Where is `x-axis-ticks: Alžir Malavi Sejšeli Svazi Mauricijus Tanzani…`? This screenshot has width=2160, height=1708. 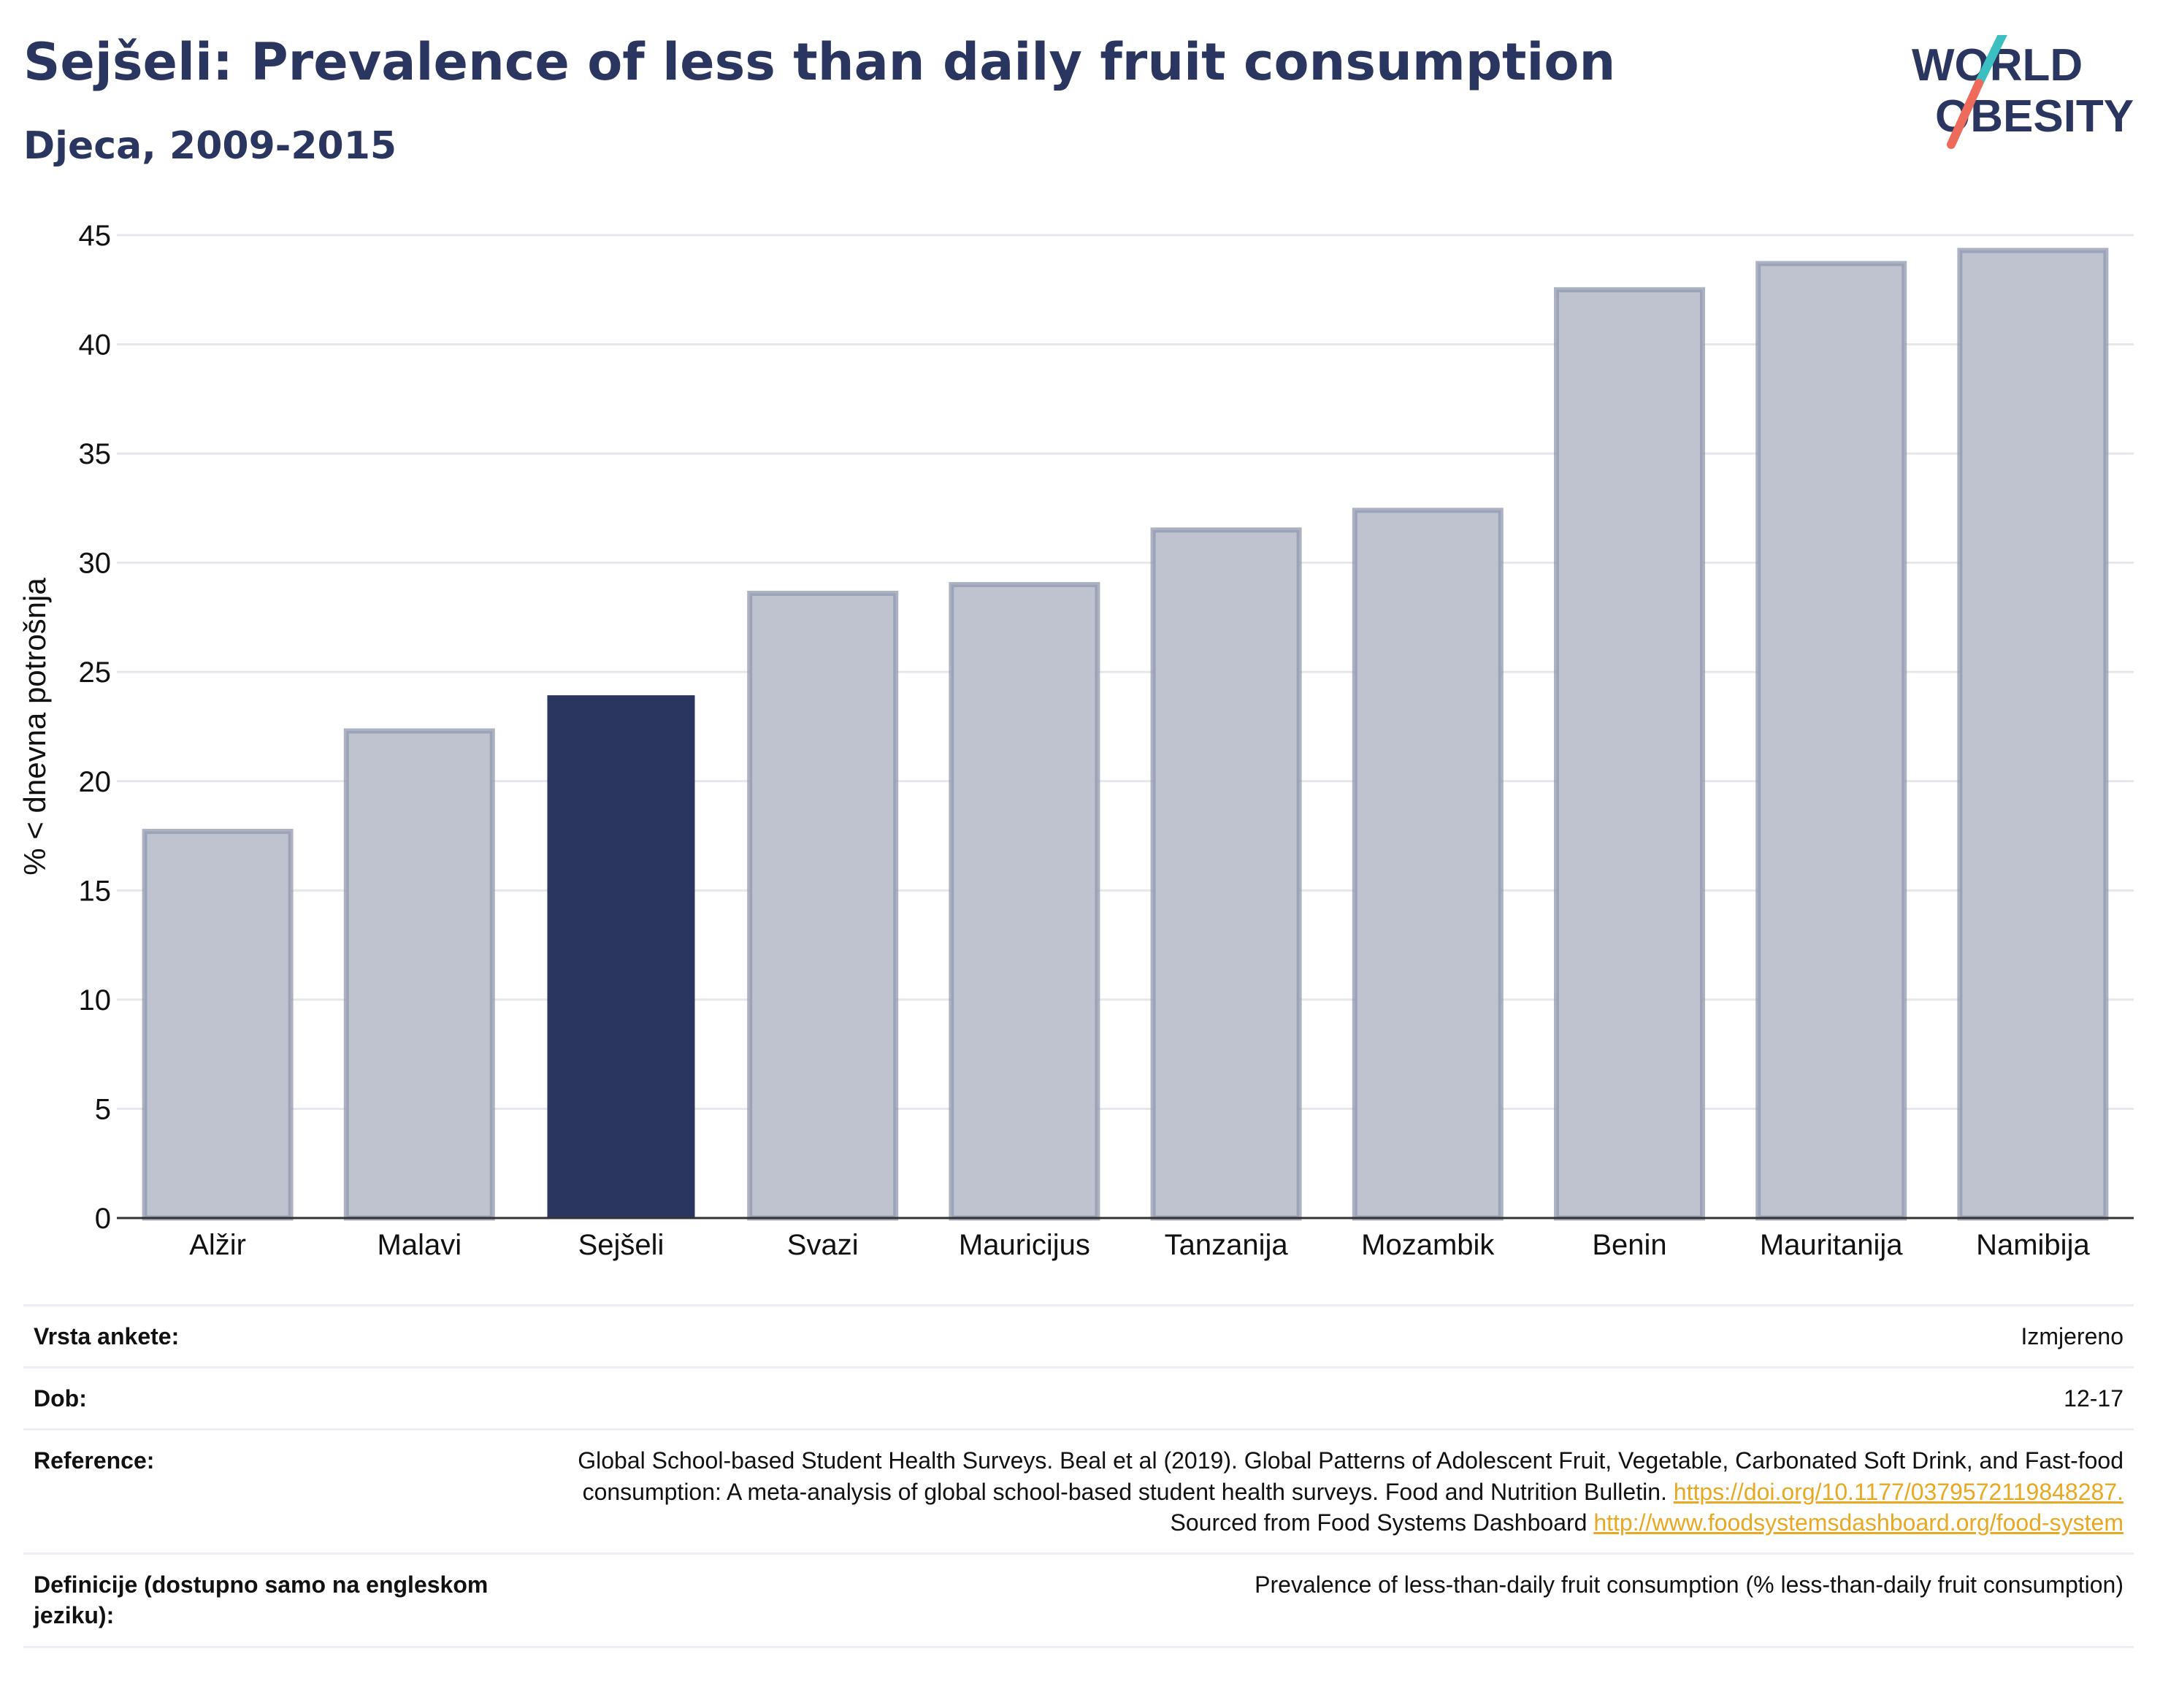
x-axis-ticks: Alžir Malavi Sejšeli Svazi Mauricijus Tanzani… is located at coordinates (1139, 1245).